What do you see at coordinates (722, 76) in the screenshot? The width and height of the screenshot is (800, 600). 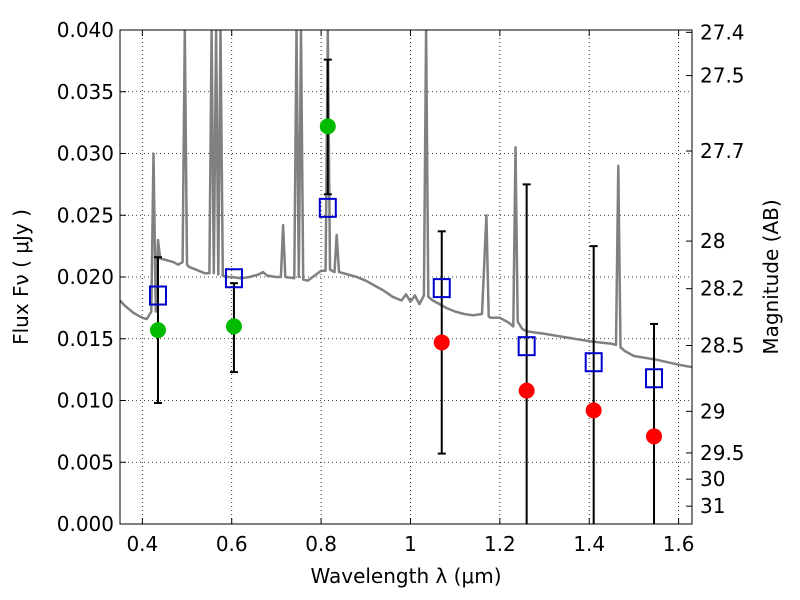 I see `right-tick-label: 27.5` at bounding box center [722, 76].